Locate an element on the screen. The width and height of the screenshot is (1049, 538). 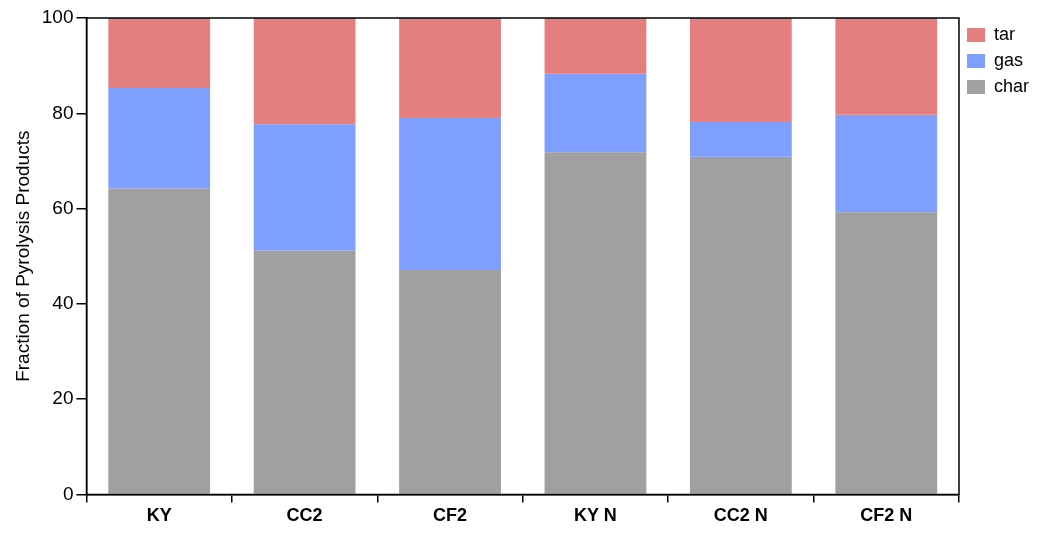
legend-label: tar is located at coordinates (1004, 33).